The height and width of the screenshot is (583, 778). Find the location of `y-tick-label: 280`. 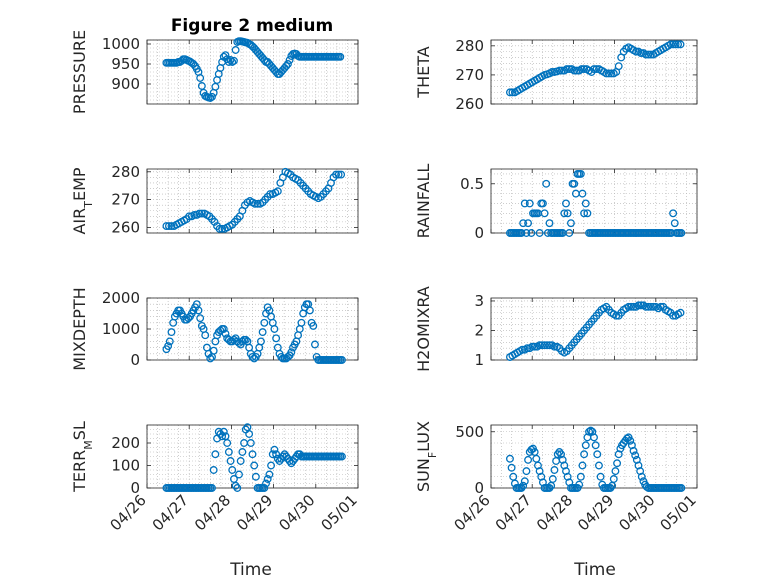

y-tick-label: 280 is located at coordinates (469, 46).